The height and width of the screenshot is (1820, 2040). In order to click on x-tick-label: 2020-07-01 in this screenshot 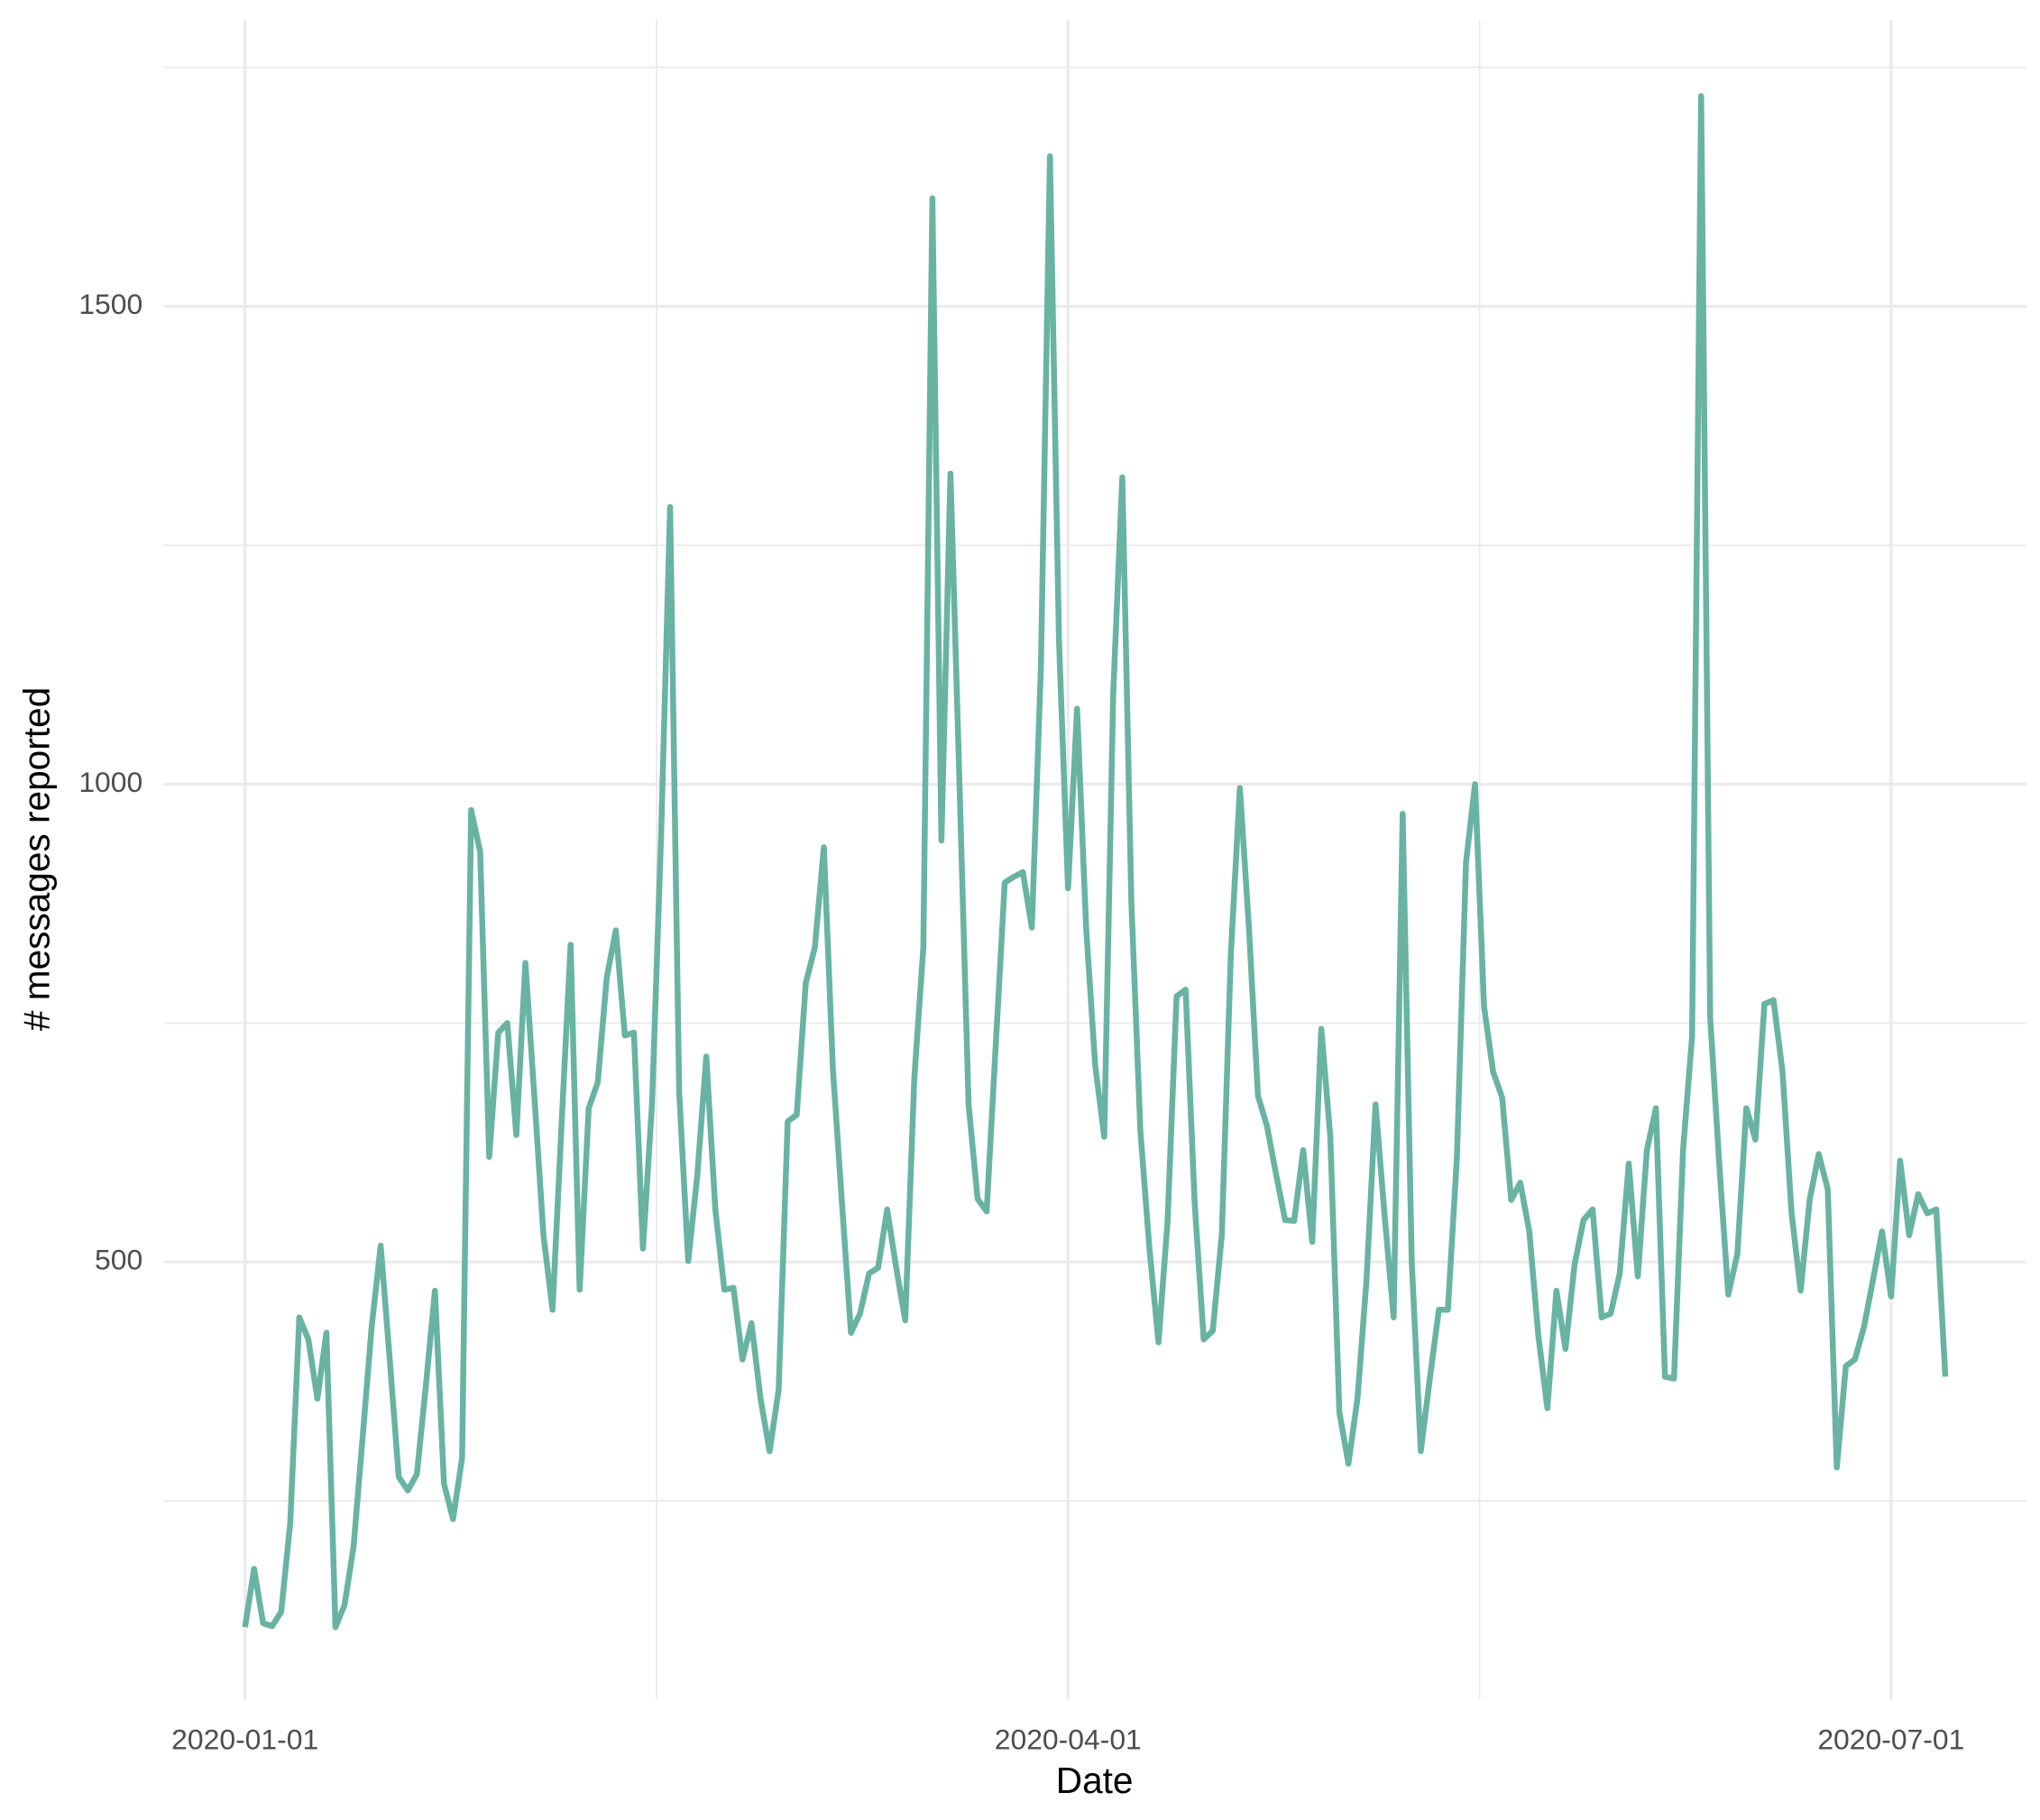, I will do `click(1890, 1739)`.